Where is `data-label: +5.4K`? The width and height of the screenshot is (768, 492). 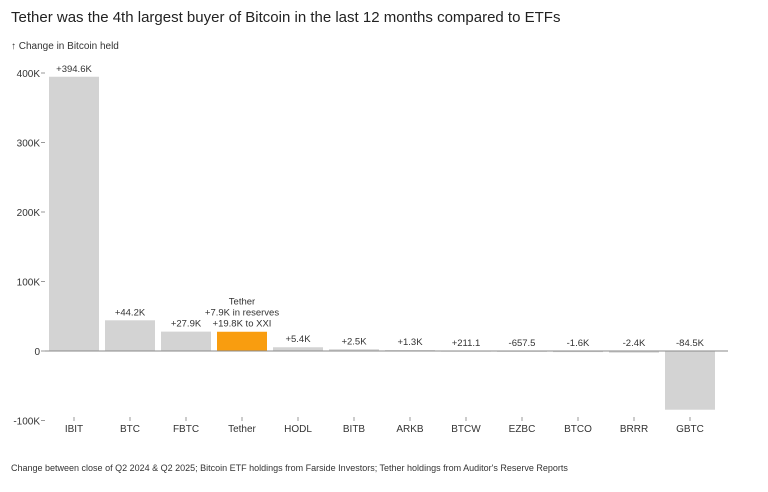 data-label: +5.4K is located at coordinates (298, 339).